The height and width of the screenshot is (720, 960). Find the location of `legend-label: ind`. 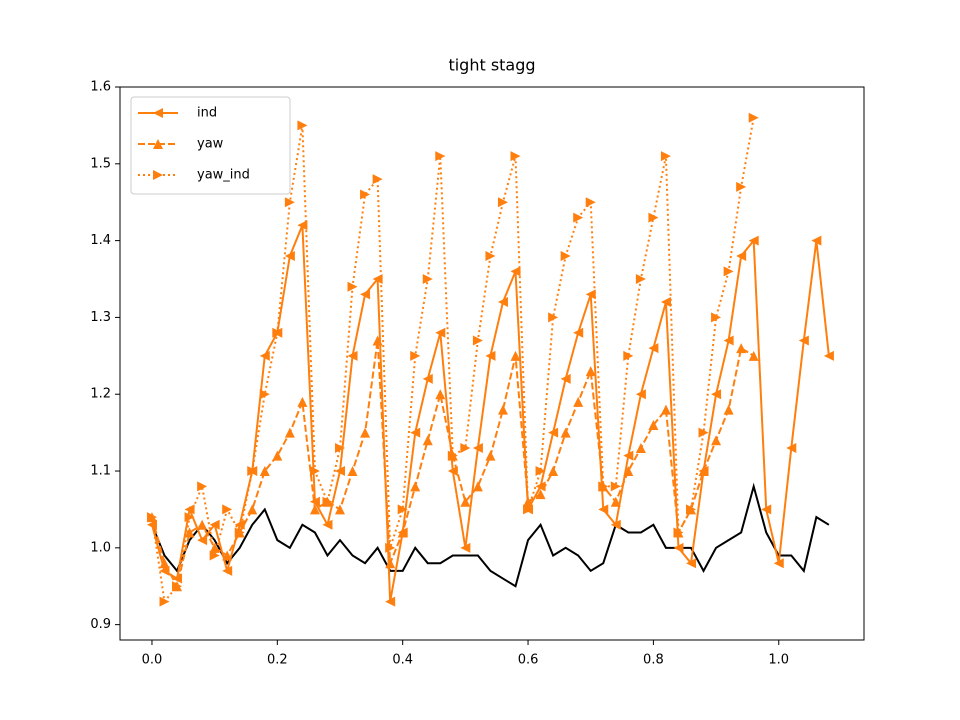

legend-label: ind is located at coordinates (207, 113).